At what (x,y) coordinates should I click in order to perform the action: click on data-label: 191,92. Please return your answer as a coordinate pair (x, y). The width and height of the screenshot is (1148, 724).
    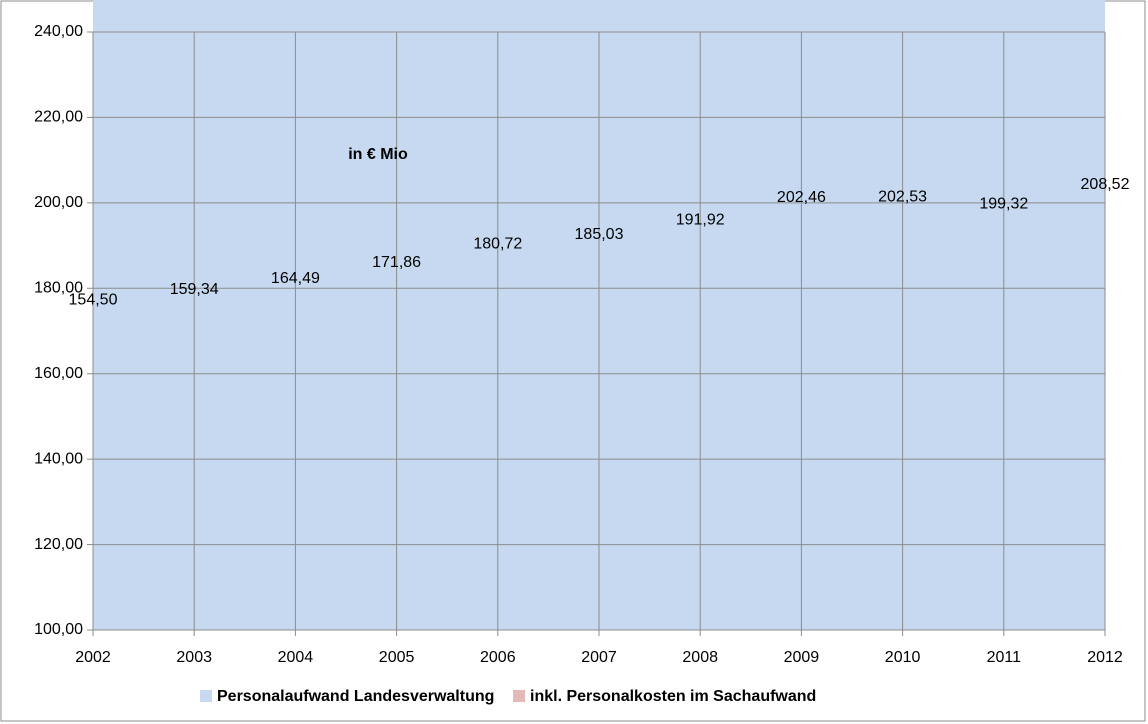
    Looking at the image, I should click on (700, 219).